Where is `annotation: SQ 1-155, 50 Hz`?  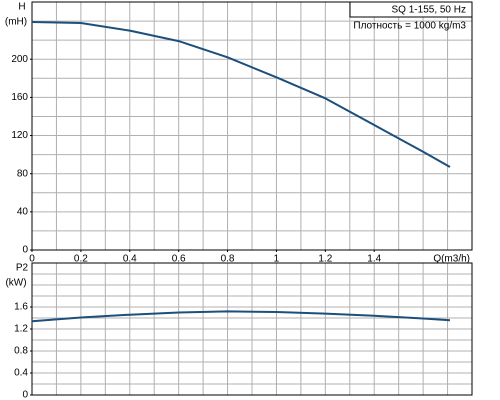
annotation: SQ 1-155, 50 Hz is located at coordinates (429, 10).